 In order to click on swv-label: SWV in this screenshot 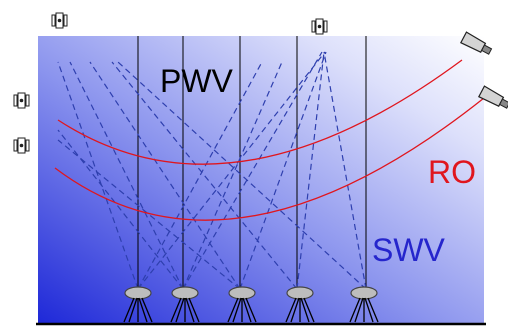, I will do `click(409, 250)`.